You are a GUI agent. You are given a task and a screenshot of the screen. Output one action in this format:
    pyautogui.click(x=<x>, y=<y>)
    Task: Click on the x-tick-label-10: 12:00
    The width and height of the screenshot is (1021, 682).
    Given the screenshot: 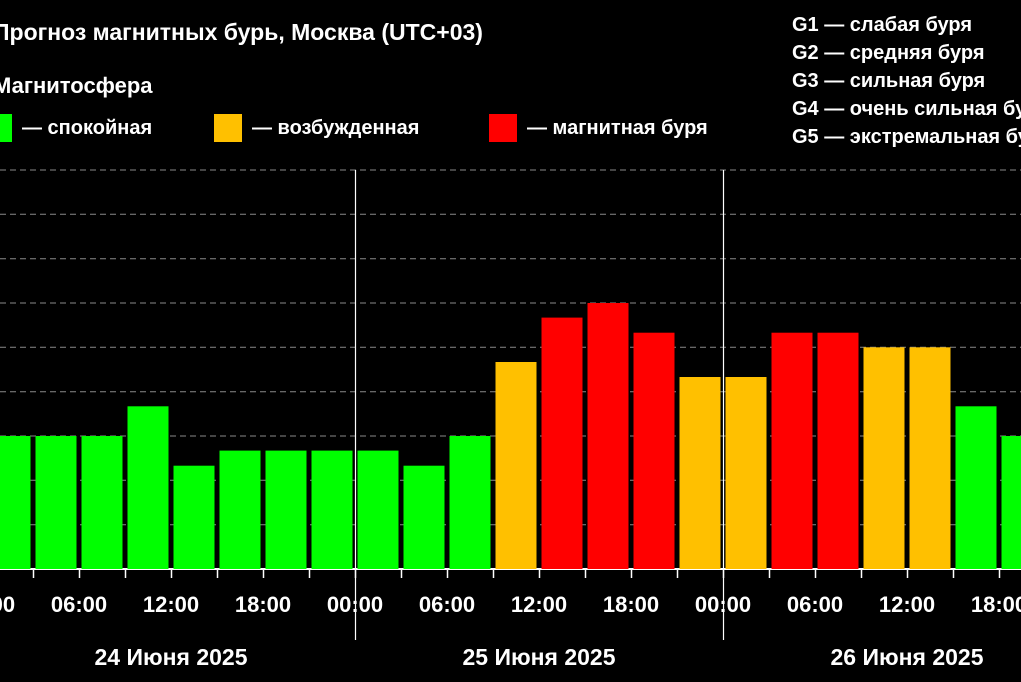 What is the action you would take?
    pyautogui.click(x=907, y=604)
    